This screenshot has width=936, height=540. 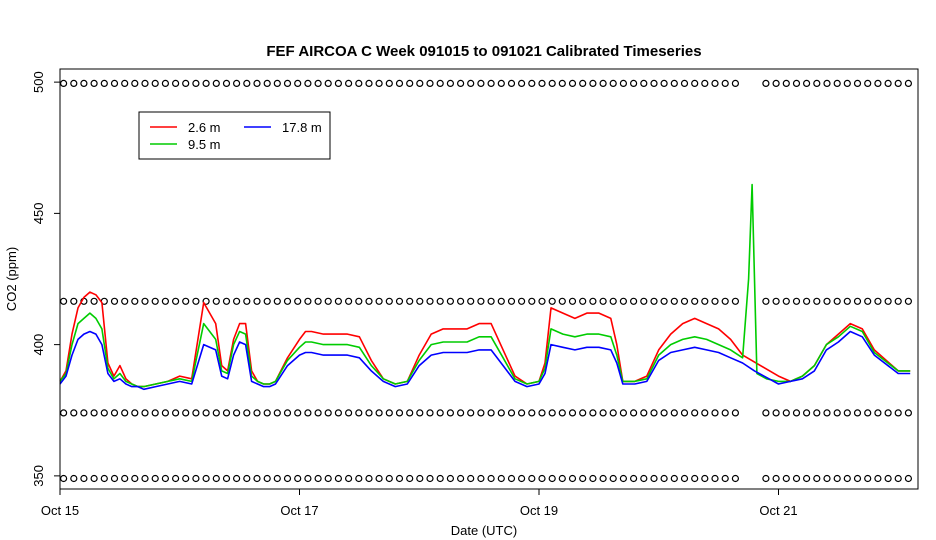 What do you see at coordinates (204, 127) in the screenshot?
I see `legend-label: 2.6 m` at bounding box center [204, 127].